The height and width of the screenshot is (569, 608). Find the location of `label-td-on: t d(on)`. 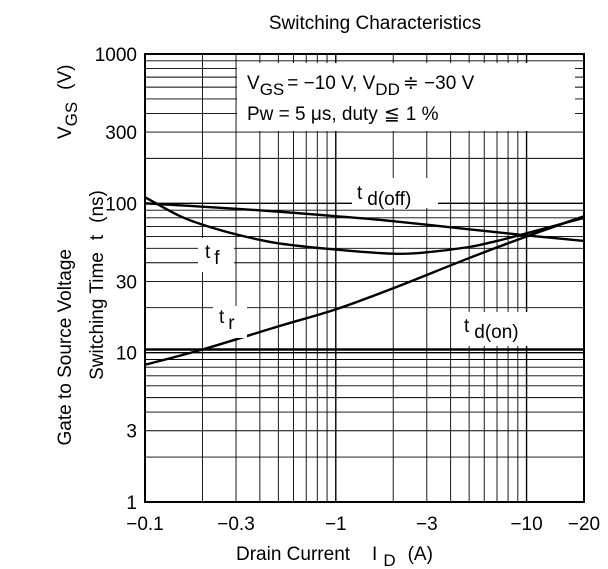

label-td-on: t d(on) is located at coordinates (502, 329).